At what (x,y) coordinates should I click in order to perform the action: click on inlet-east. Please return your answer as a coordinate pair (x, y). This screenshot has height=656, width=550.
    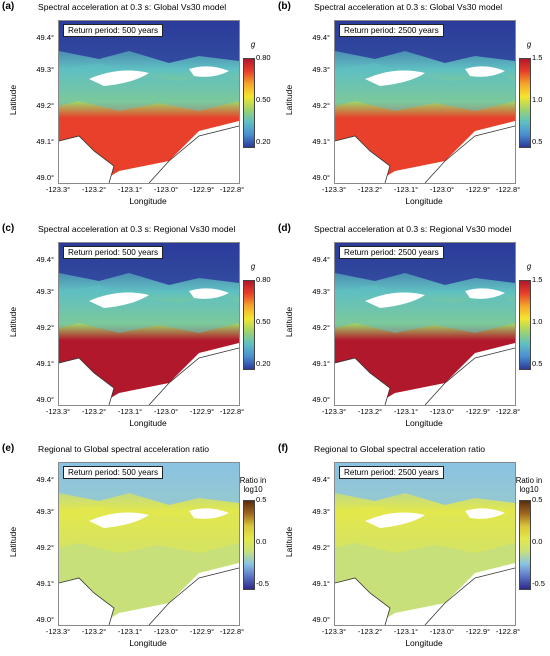
    Looking at the image, I should click on (209, 71).